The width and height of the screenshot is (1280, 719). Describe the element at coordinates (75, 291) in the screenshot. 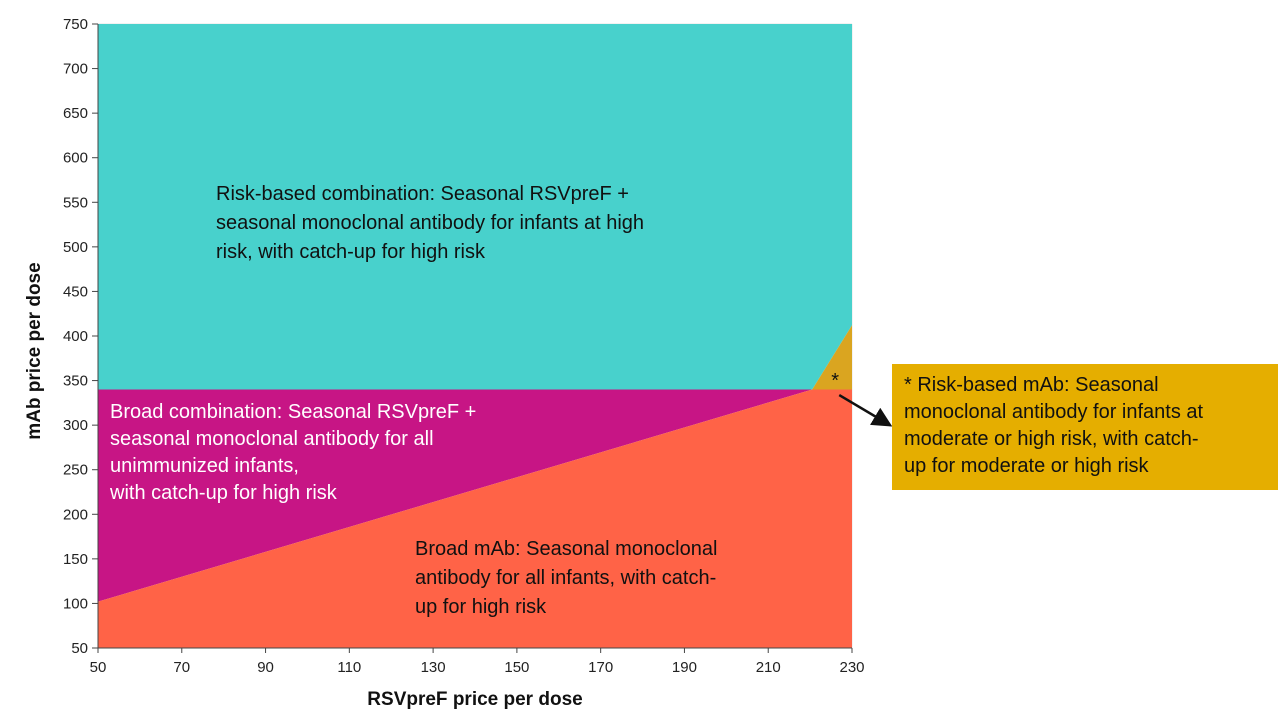

I see `y-tick-label: 450` at that location.